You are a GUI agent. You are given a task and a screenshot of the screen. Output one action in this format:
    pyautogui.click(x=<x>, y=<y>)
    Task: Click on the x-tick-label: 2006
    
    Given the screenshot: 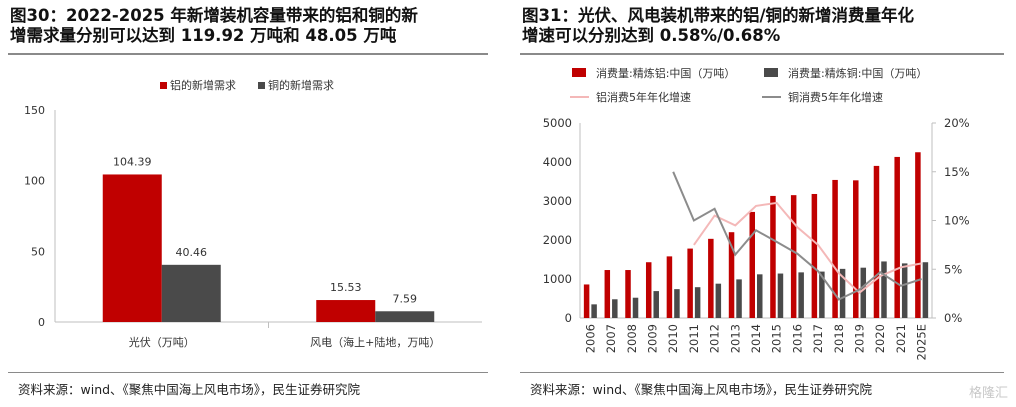 What is the action you would take?
    pyautogui.click(x=590, y=338)
    